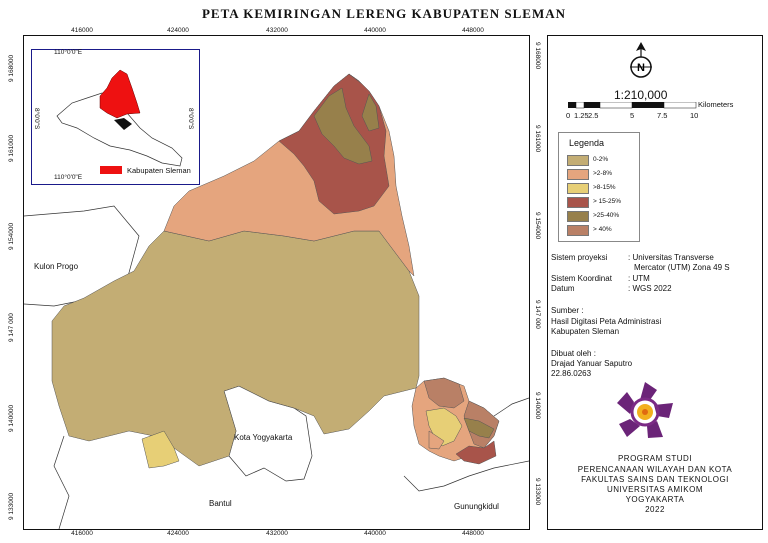  Describe the element at coordinates (604, 187) in the screenshot. I see `legend-label: >8-15%` at that location.